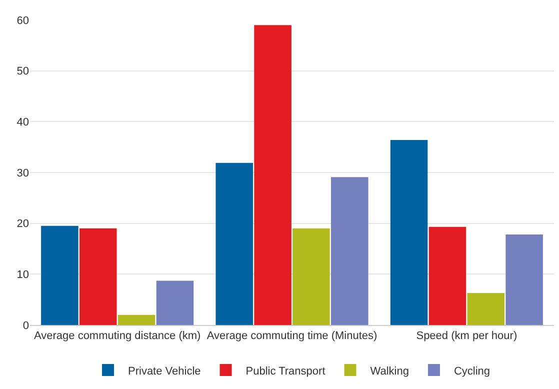 The height and width of the screenshot is (389, 559). Describe the element at coordinates (286, 371) in the screenshot. I see `legend-label: Public Transport` at that location.